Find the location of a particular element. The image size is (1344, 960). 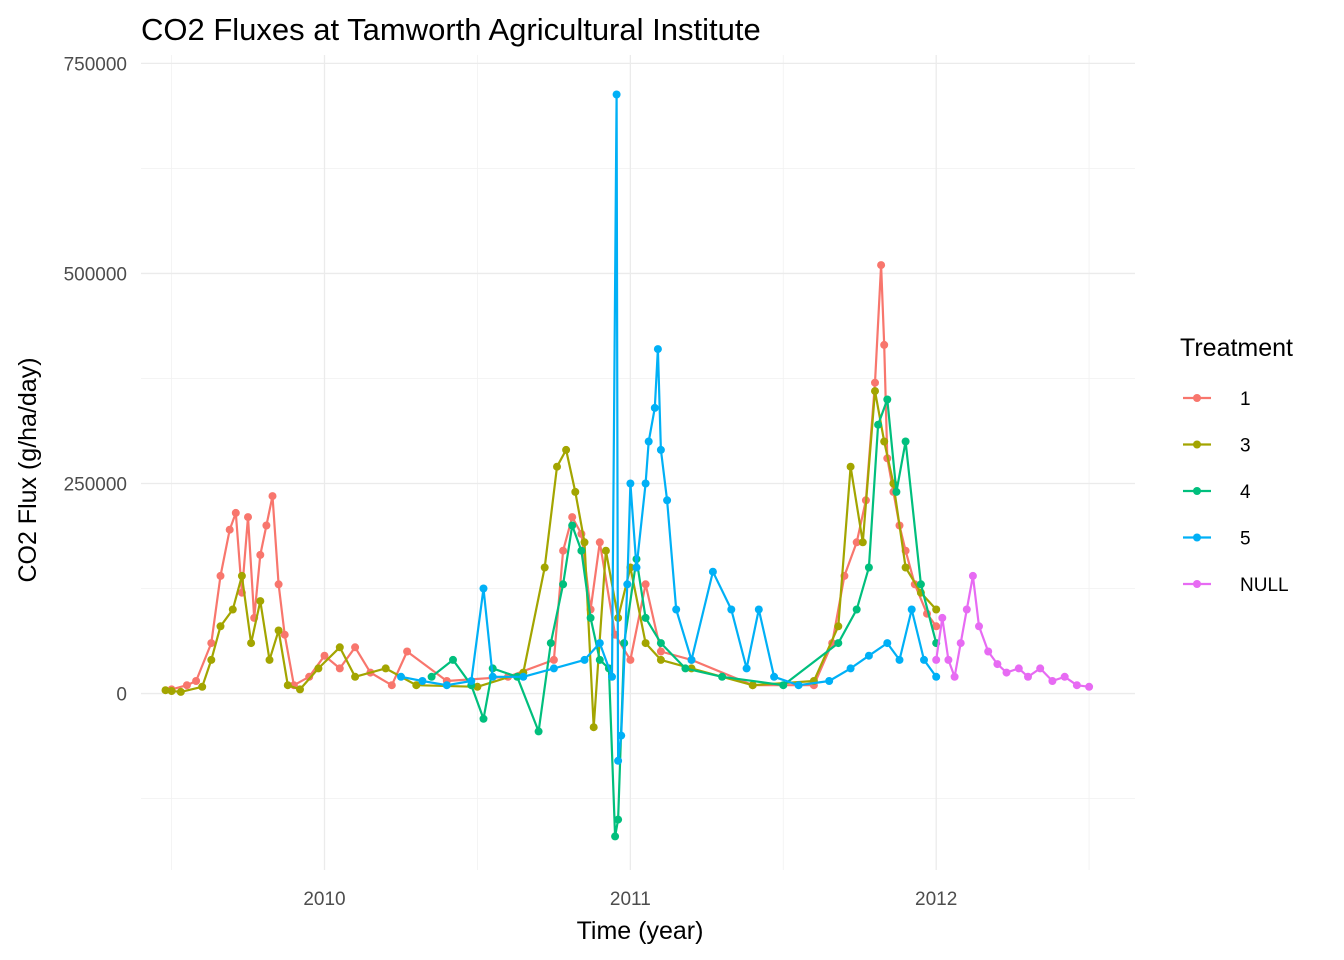

legend-label: 3 is located at coordinates (1245, 446).